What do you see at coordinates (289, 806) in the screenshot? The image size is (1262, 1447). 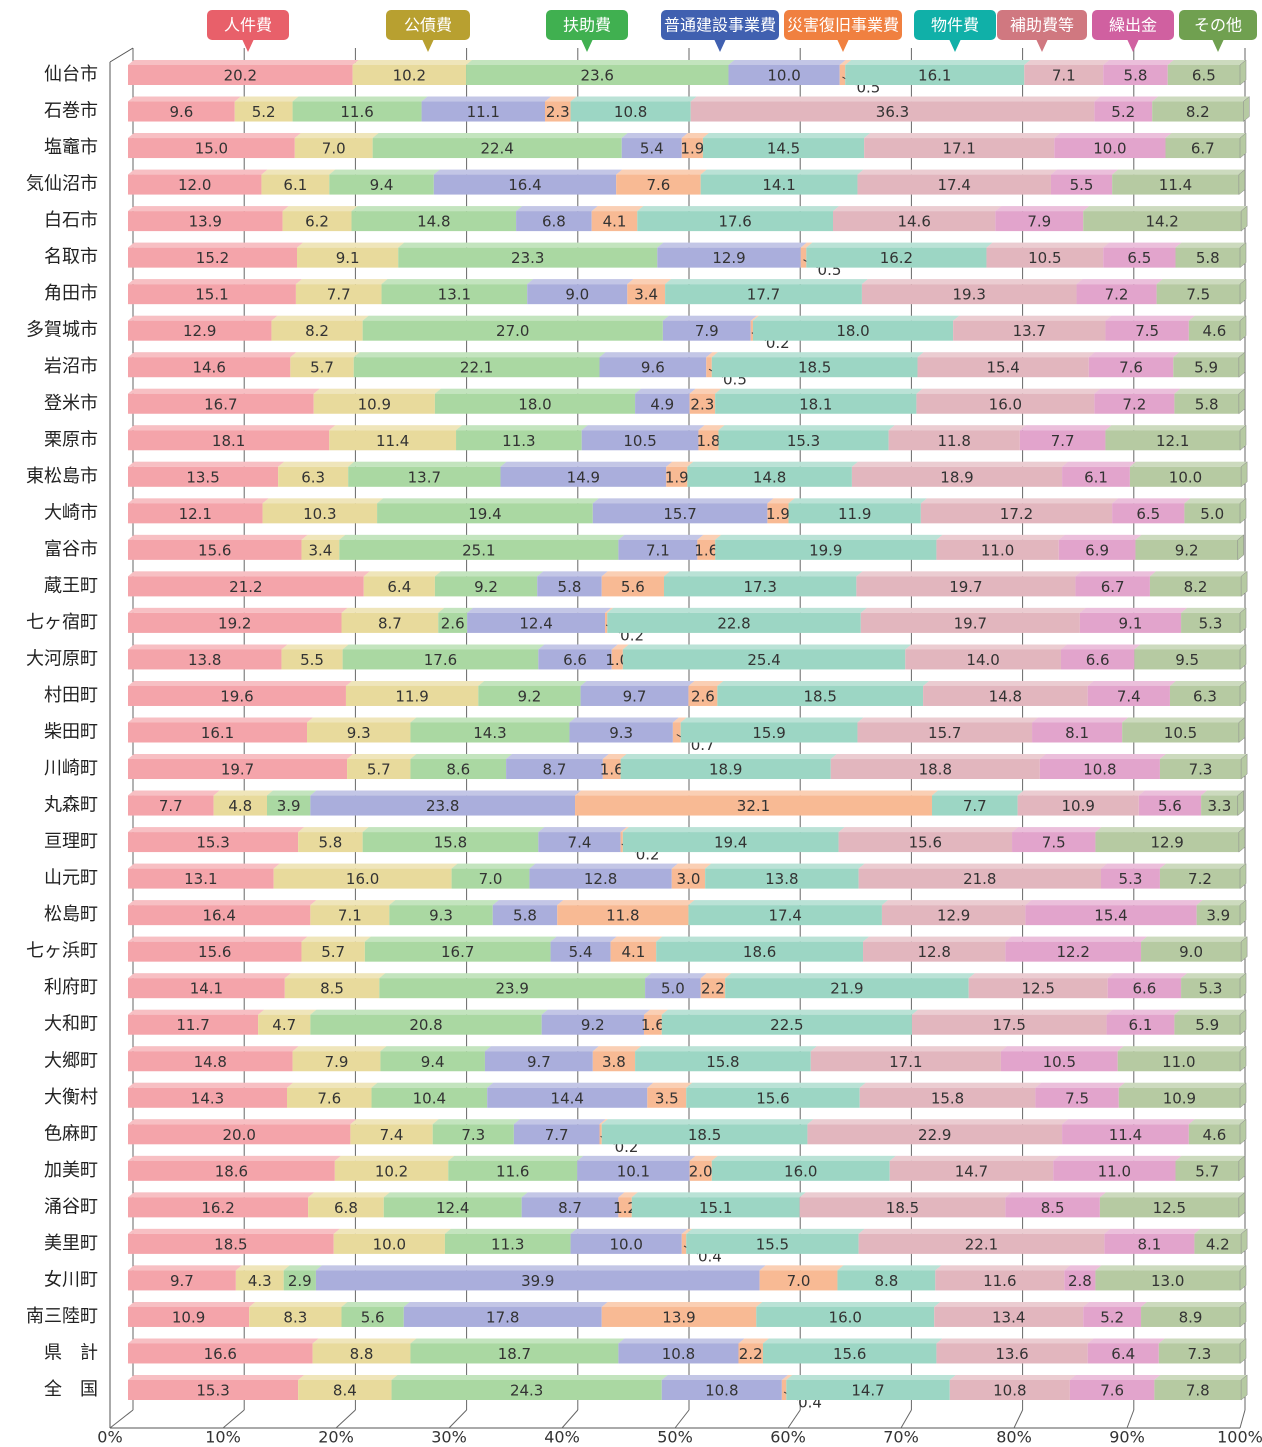 I see `value-label: 3.9` at bounding box center [289, 806].